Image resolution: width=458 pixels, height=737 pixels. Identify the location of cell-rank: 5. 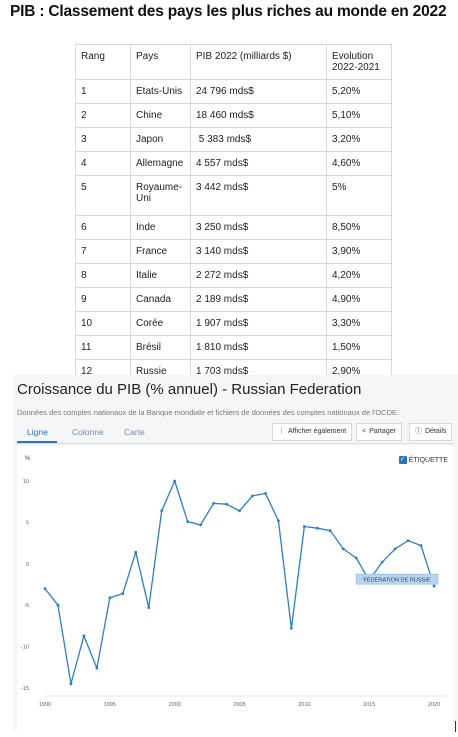
(103, 195).